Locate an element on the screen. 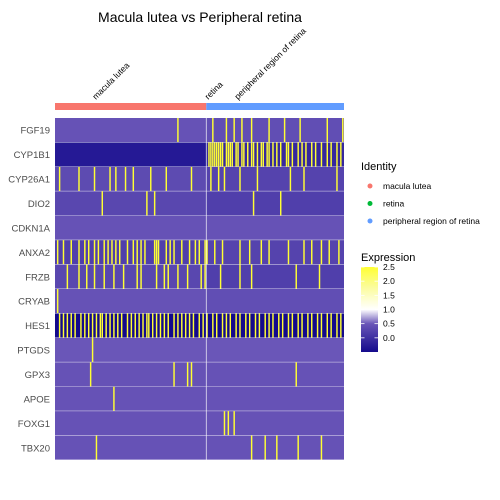 The width and height of the screenshot is (500, 500). colorbar-tick-label: 2.0 is located at coordinates (389, 281).